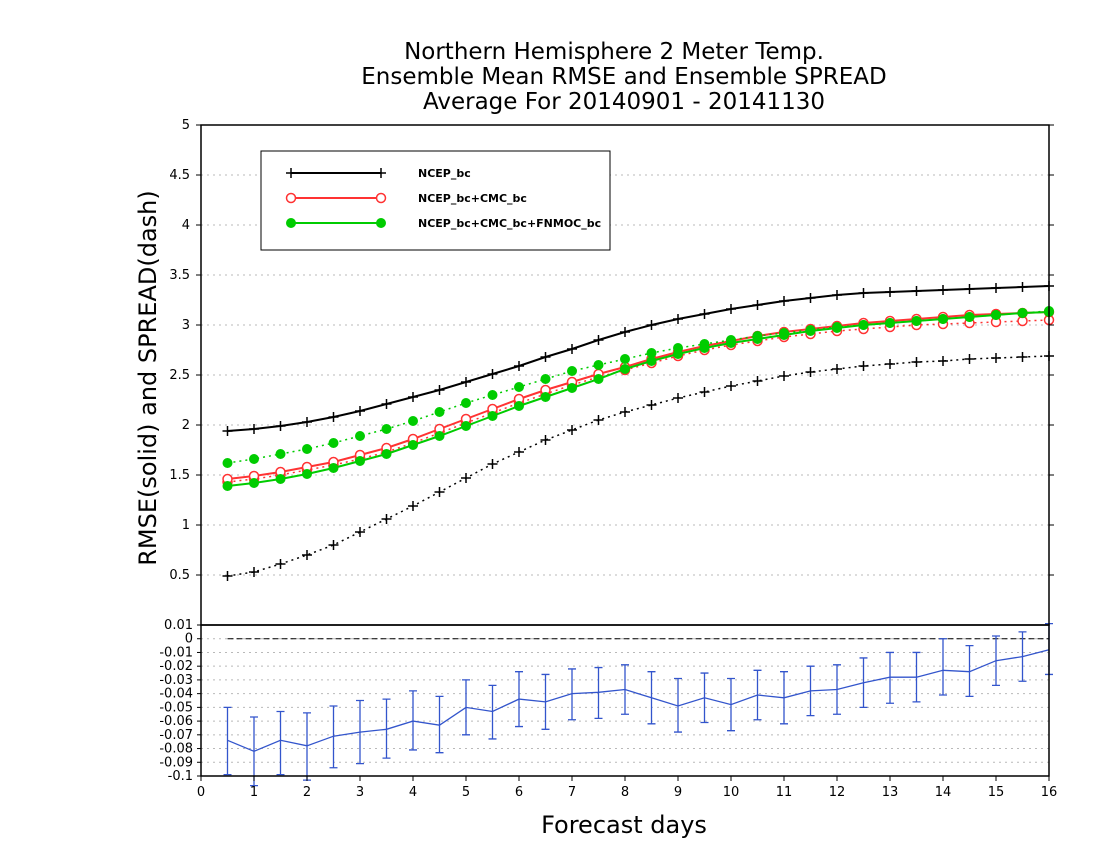  I want to click on diff-y-tick-label: -0.08, so click(176, 749).